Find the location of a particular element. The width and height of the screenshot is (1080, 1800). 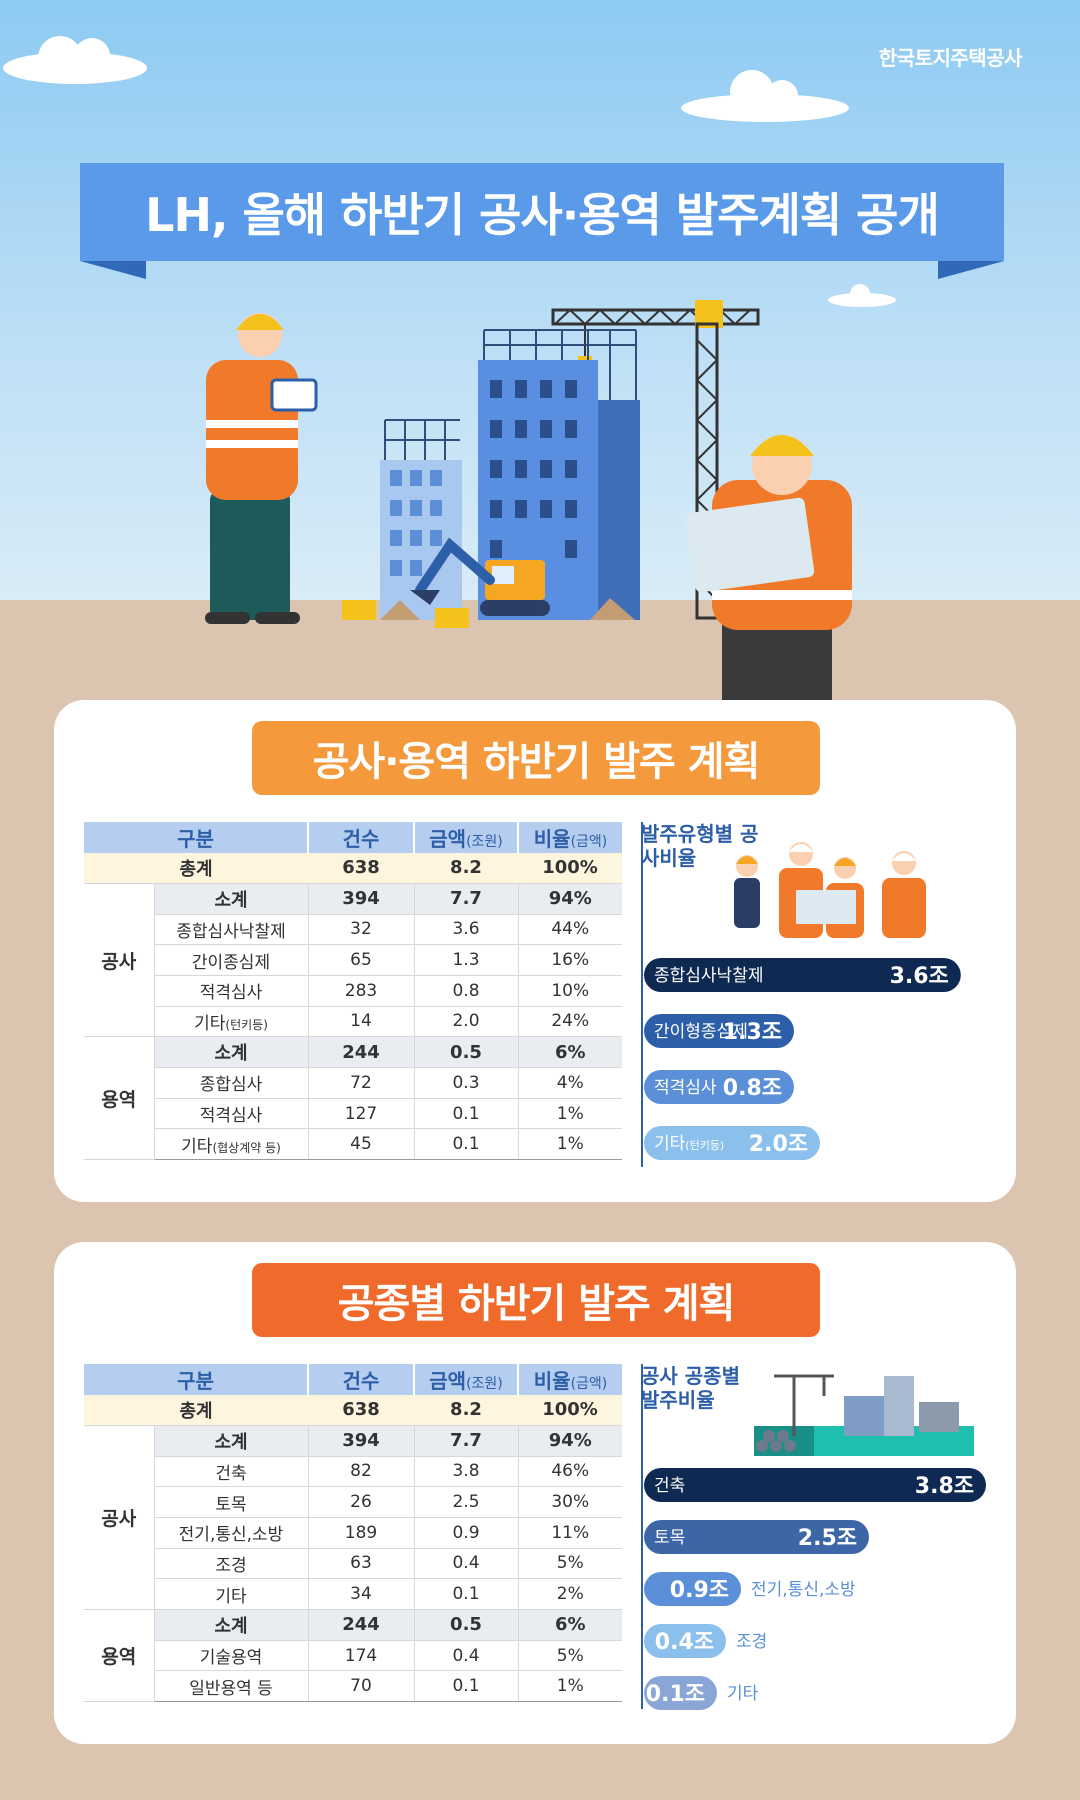

table-row: 전기,통신,소방 189 0.9 11% is located at coordinates (353, 1533).